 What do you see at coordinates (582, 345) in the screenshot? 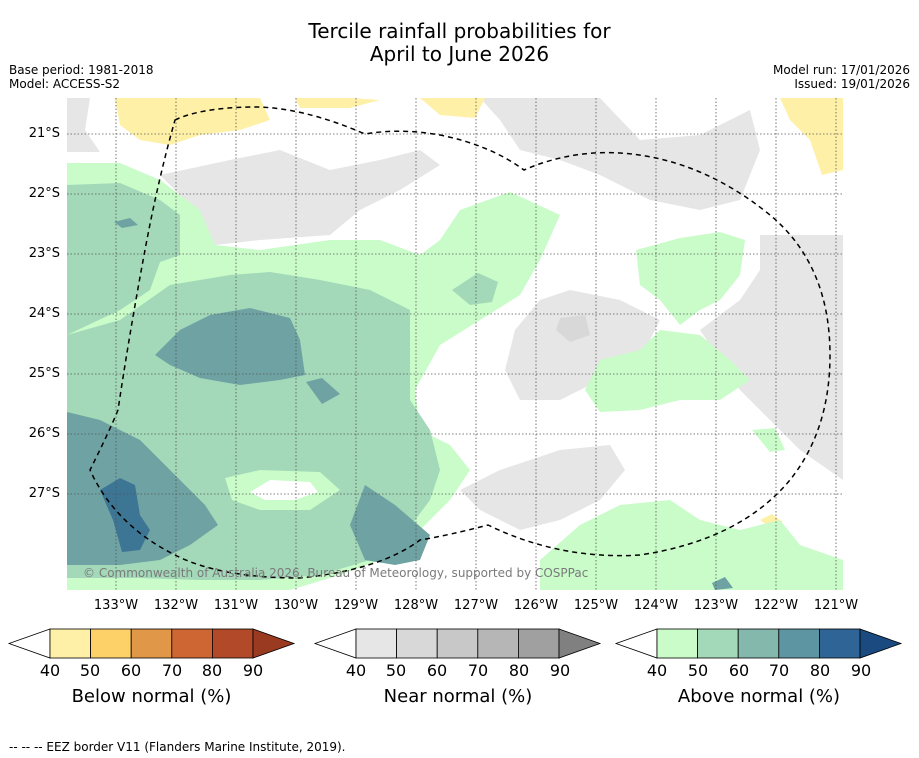
I see `near-normal-region-center` at bounding box center [582, 345].